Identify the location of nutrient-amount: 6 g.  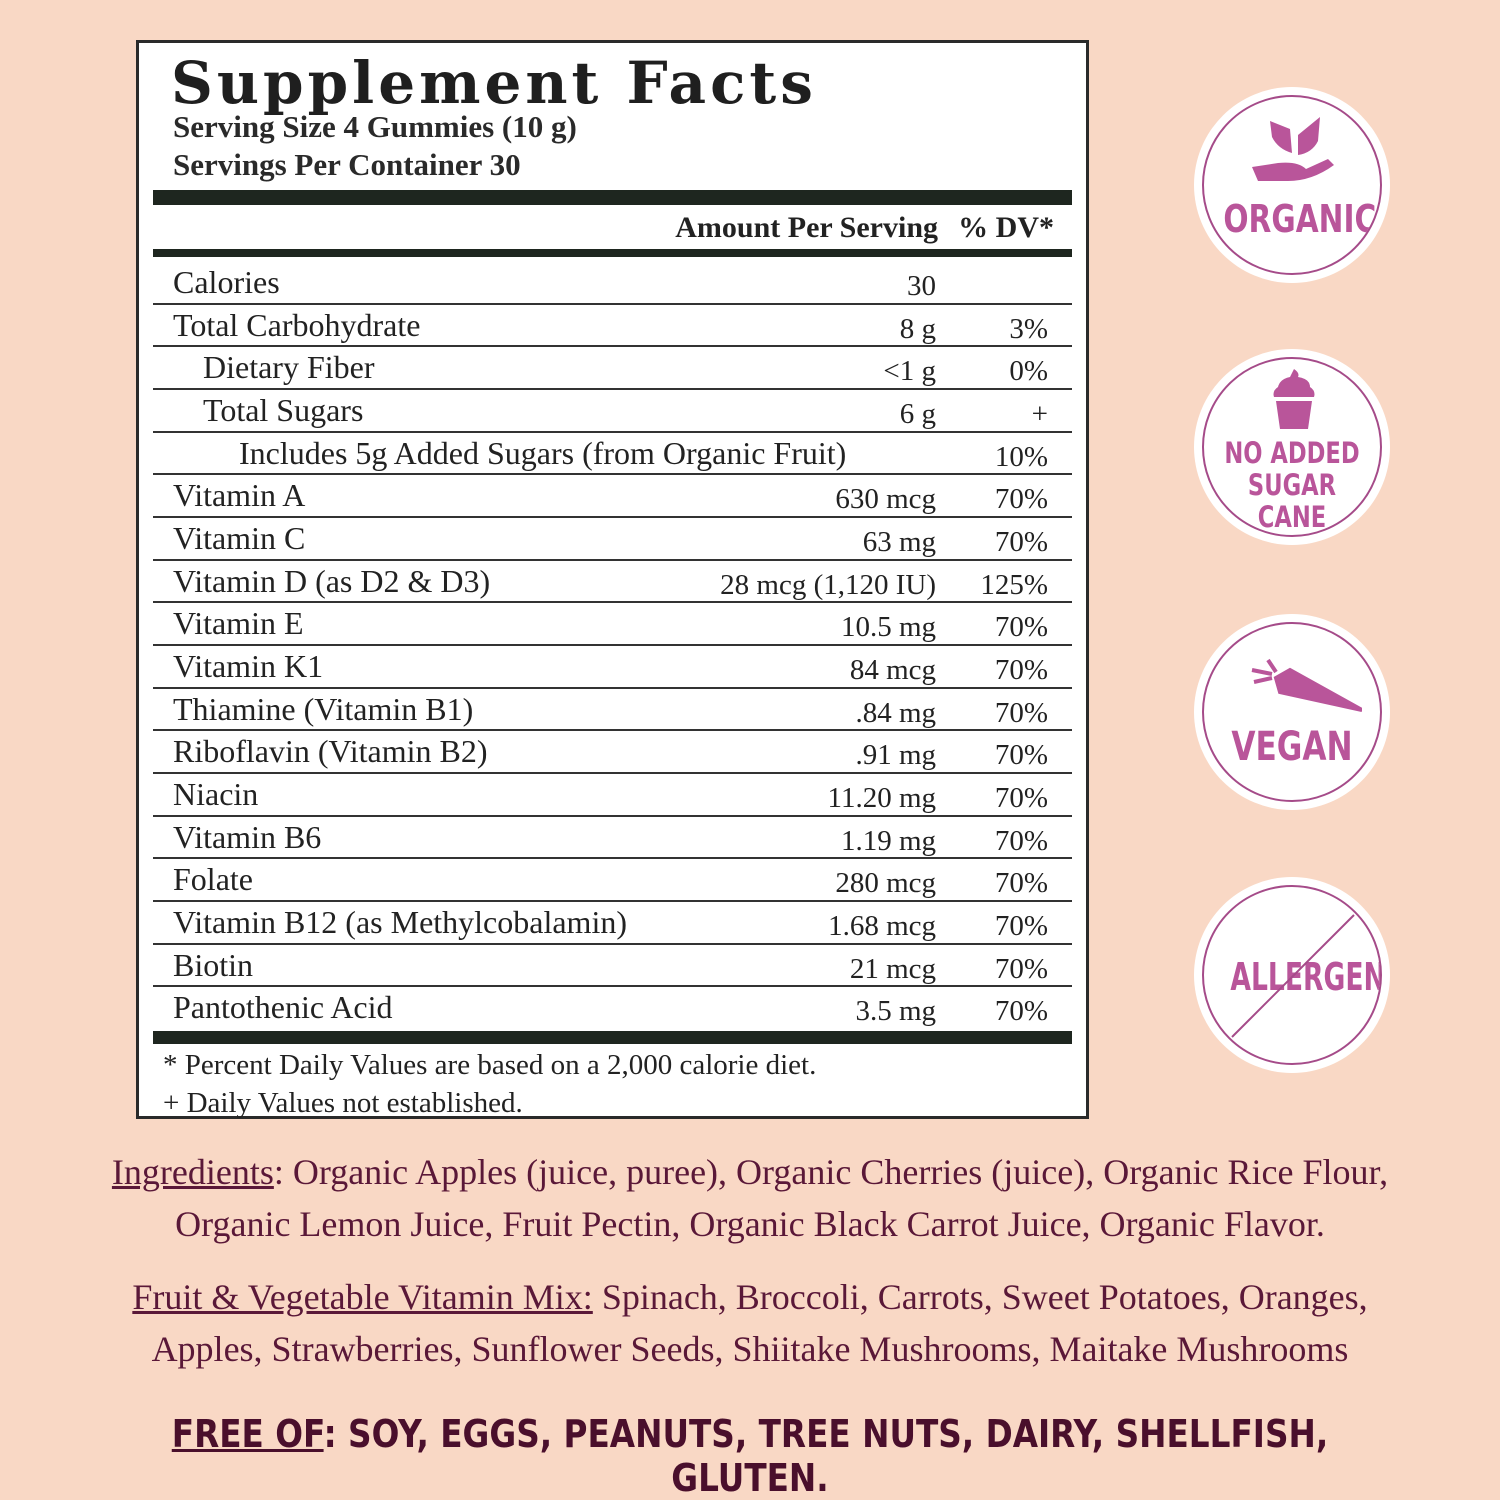
(917, 414).